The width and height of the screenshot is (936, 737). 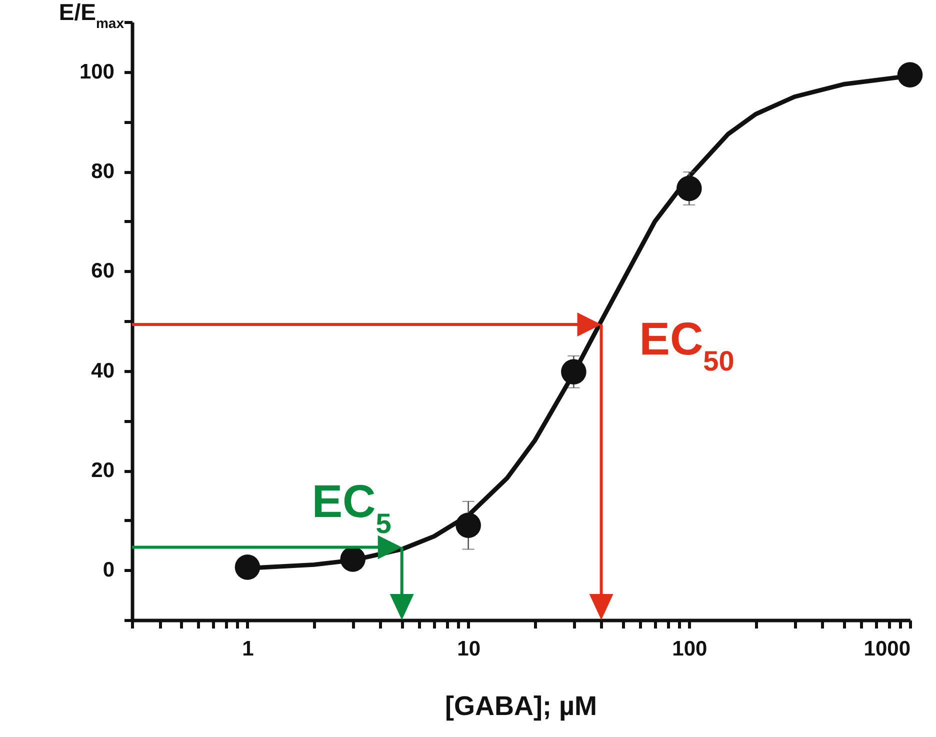 What do you see at coordinates (521, 706) in the screenshot?
I see `x-axis-title: [GABA]; µM` at bounding box center [521, 706].